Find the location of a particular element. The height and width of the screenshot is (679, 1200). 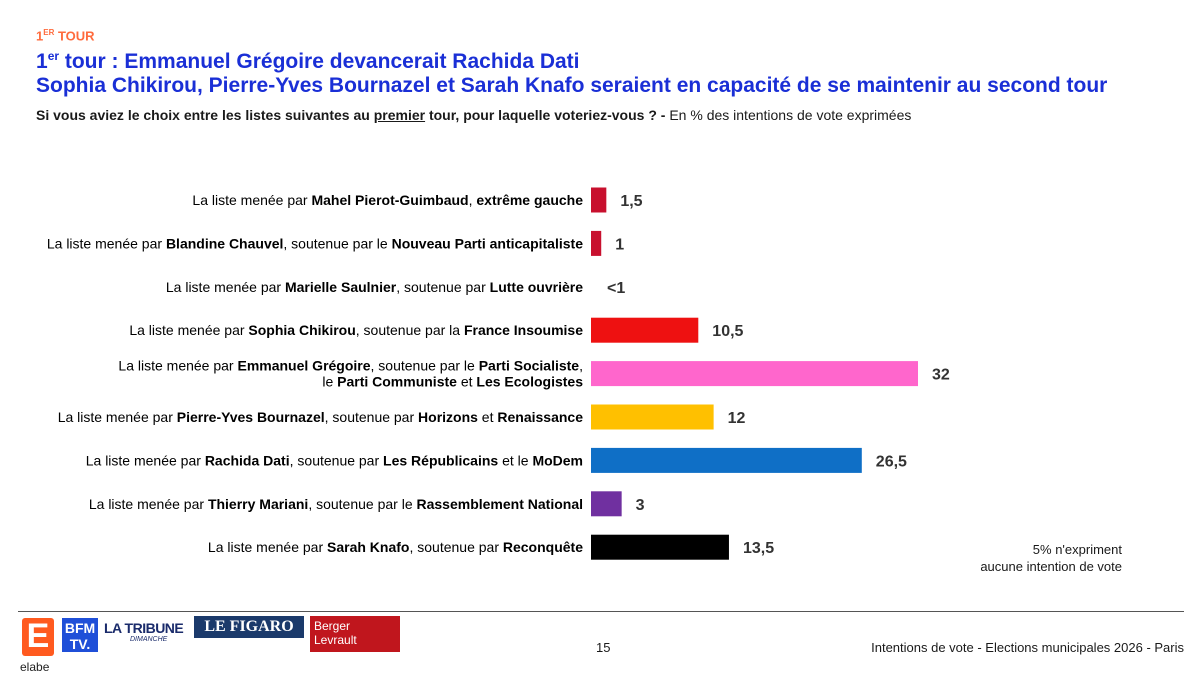

value-label-0: 1,5 is located at coordinates (631, 201).